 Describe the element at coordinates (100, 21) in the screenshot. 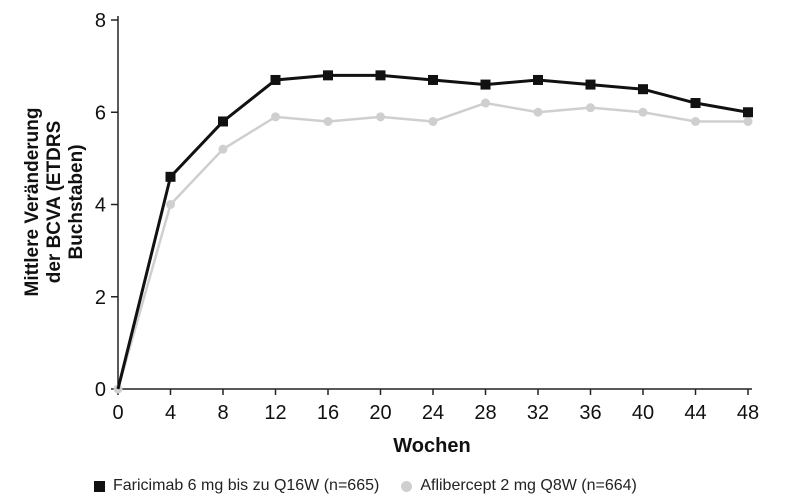

I see `y-tick-label: 8` at that location.